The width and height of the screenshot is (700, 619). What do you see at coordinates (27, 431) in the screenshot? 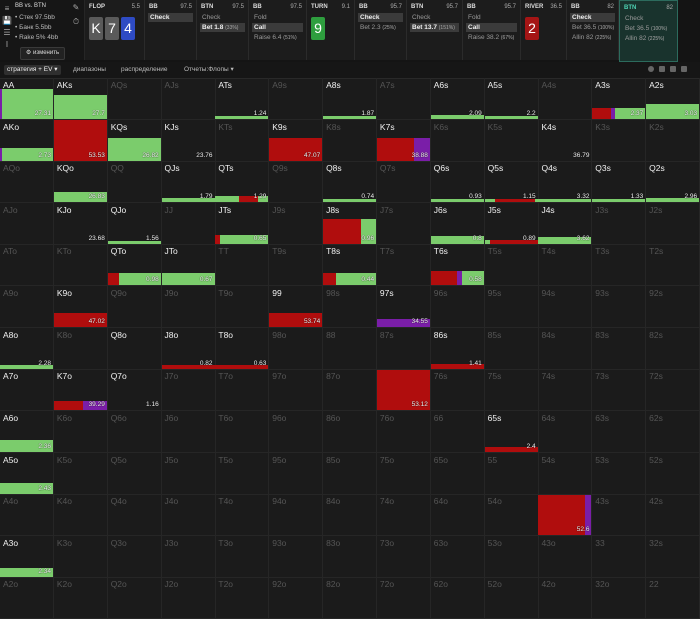
I see `hand-cell-A6o: A6o 2.36` at bounding box center [27, 431].